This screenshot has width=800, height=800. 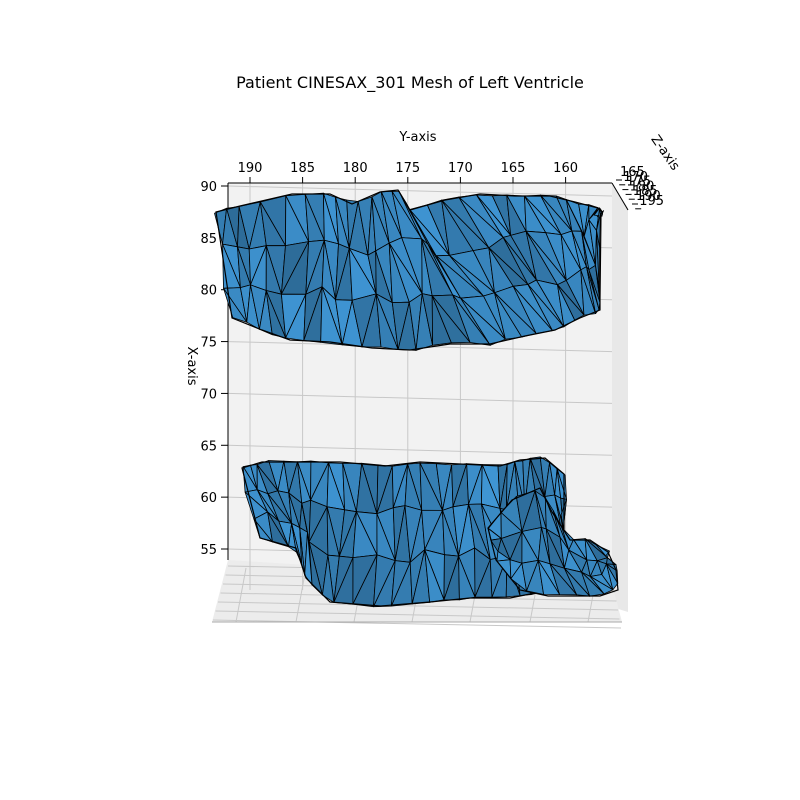 I want to click on z-axis-label: Z-axis, so click(x=664, y=153).